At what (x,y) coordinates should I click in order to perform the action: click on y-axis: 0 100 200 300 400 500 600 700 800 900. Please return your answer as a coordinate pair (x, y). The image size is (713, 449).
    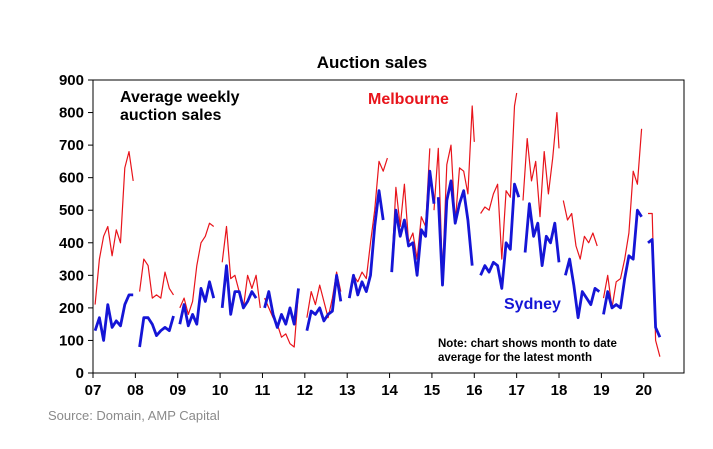
    Looking at the image, I should click on (76, 227).